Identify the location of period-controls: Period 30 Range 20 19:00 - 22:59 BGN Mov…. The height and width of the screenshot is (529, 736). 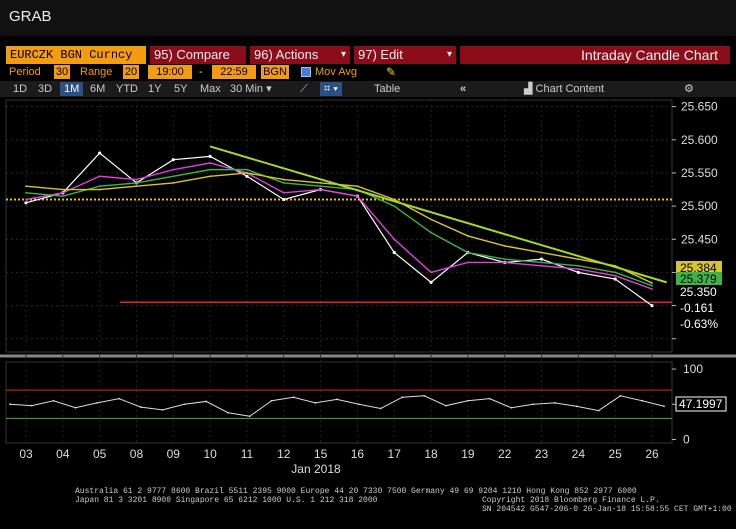
(368, 72).